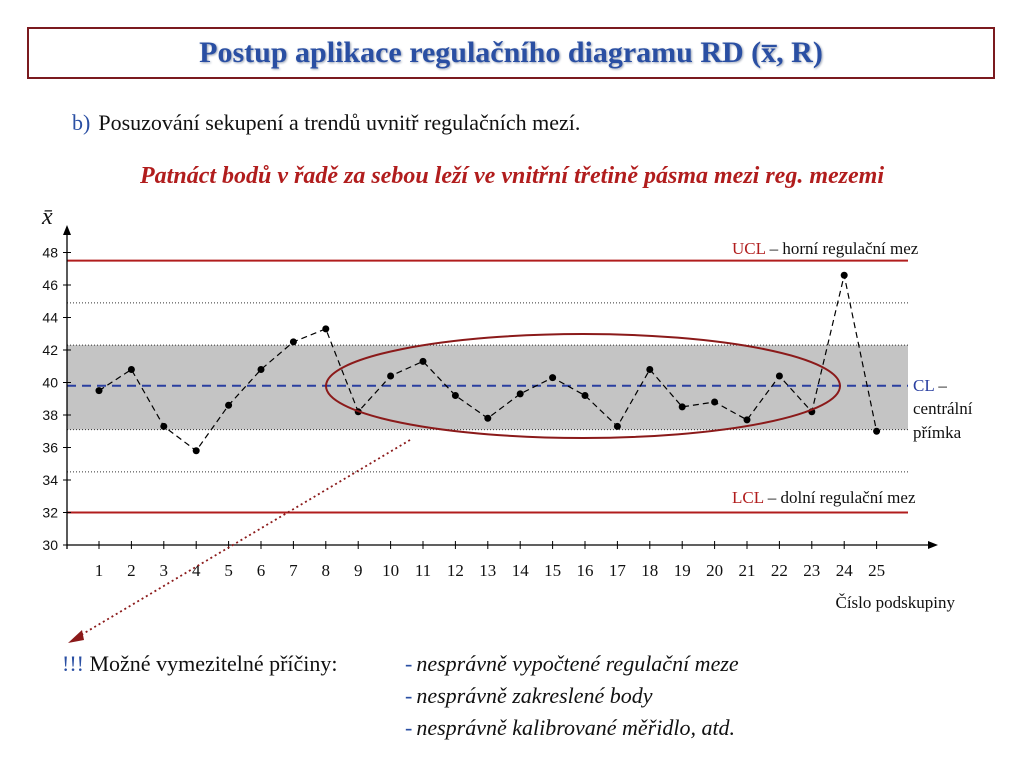  What do you see at coordinates (67, 230) in the screenshot?
I see `y-axis-arrow-icon` at bounding box center [67, 230].